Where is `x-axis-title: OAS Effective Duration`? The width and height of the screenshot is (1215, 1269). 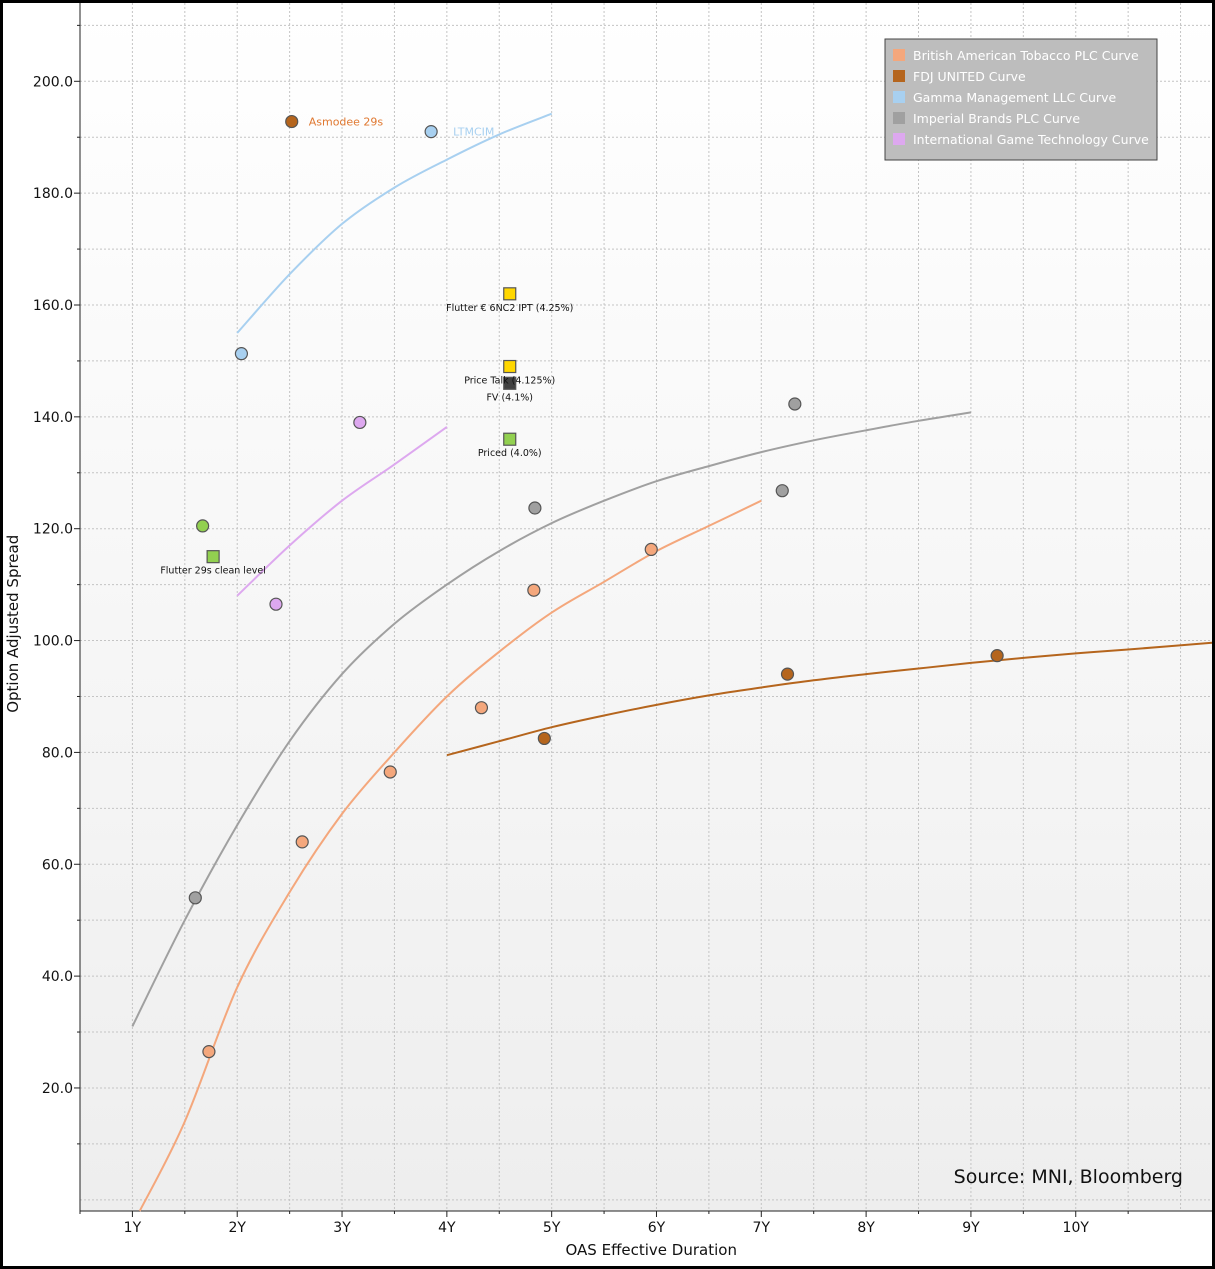 x-axis-title: OAS Effective Duration is located at coordinates (651, 1250).